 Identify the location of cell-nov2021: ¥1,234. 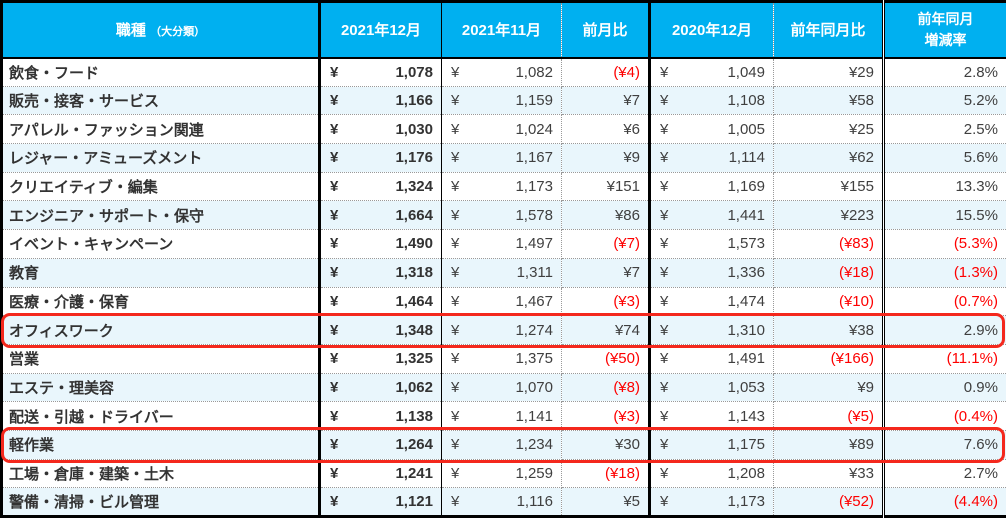
(501, 445).